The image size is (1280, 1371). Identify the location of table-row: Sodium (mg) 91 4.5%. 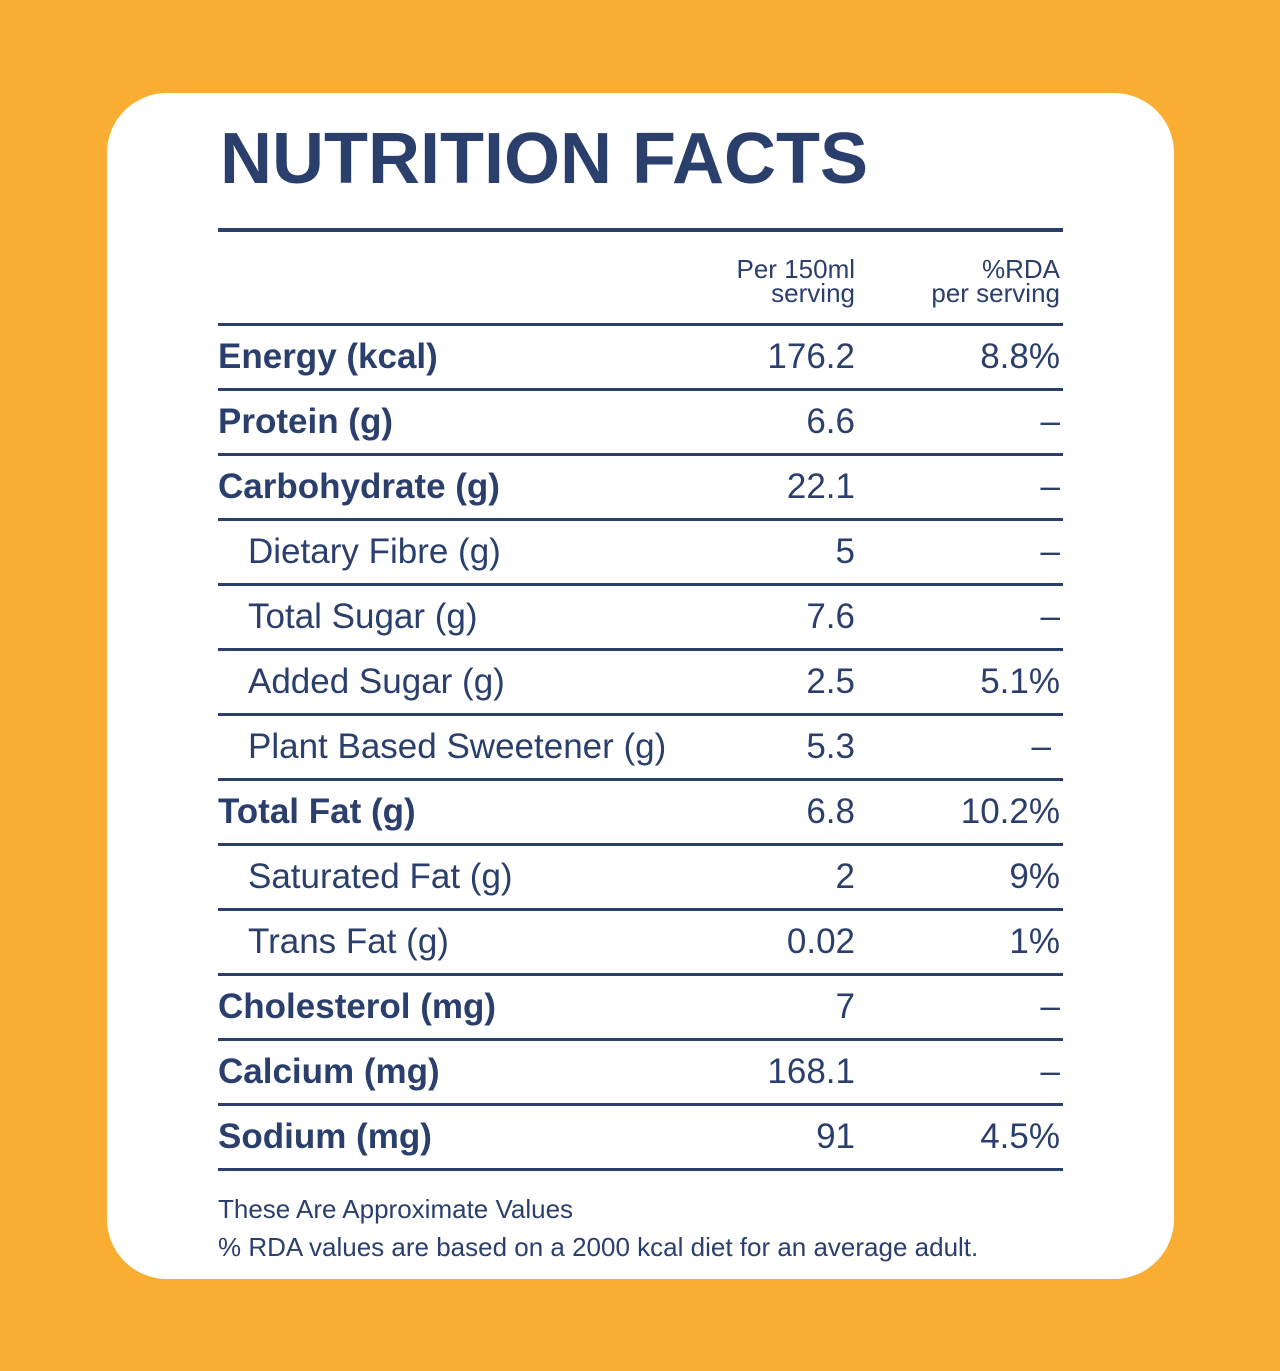
(640, 1138).